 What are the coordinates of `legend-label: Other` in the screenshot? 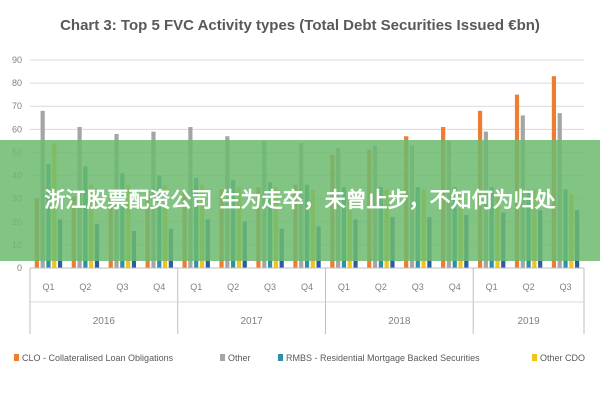 It's located at (239, 358).